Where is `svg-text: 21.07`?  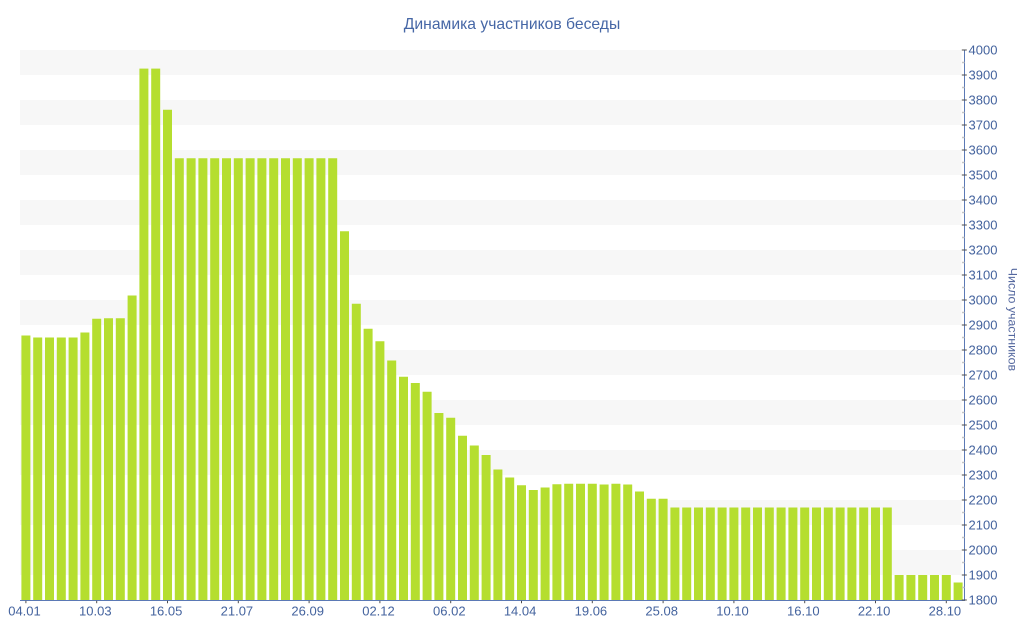
svg-text: 21.07 is located at coordinates (237, 611).